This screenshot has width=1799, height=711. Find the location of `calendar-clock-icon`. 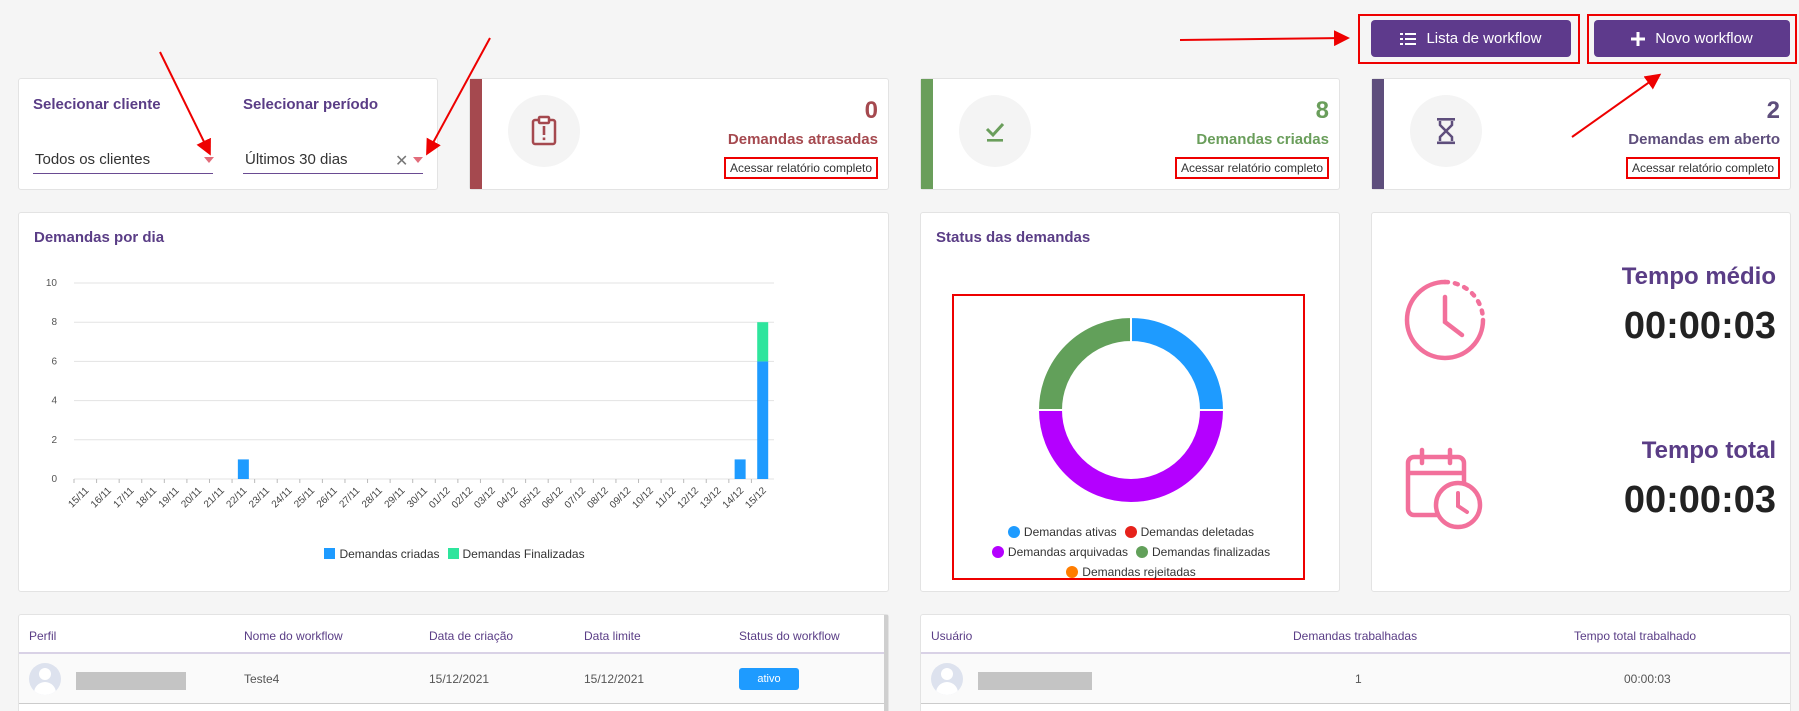

calendar-clock-icon is located at coordinates (1444, 488).